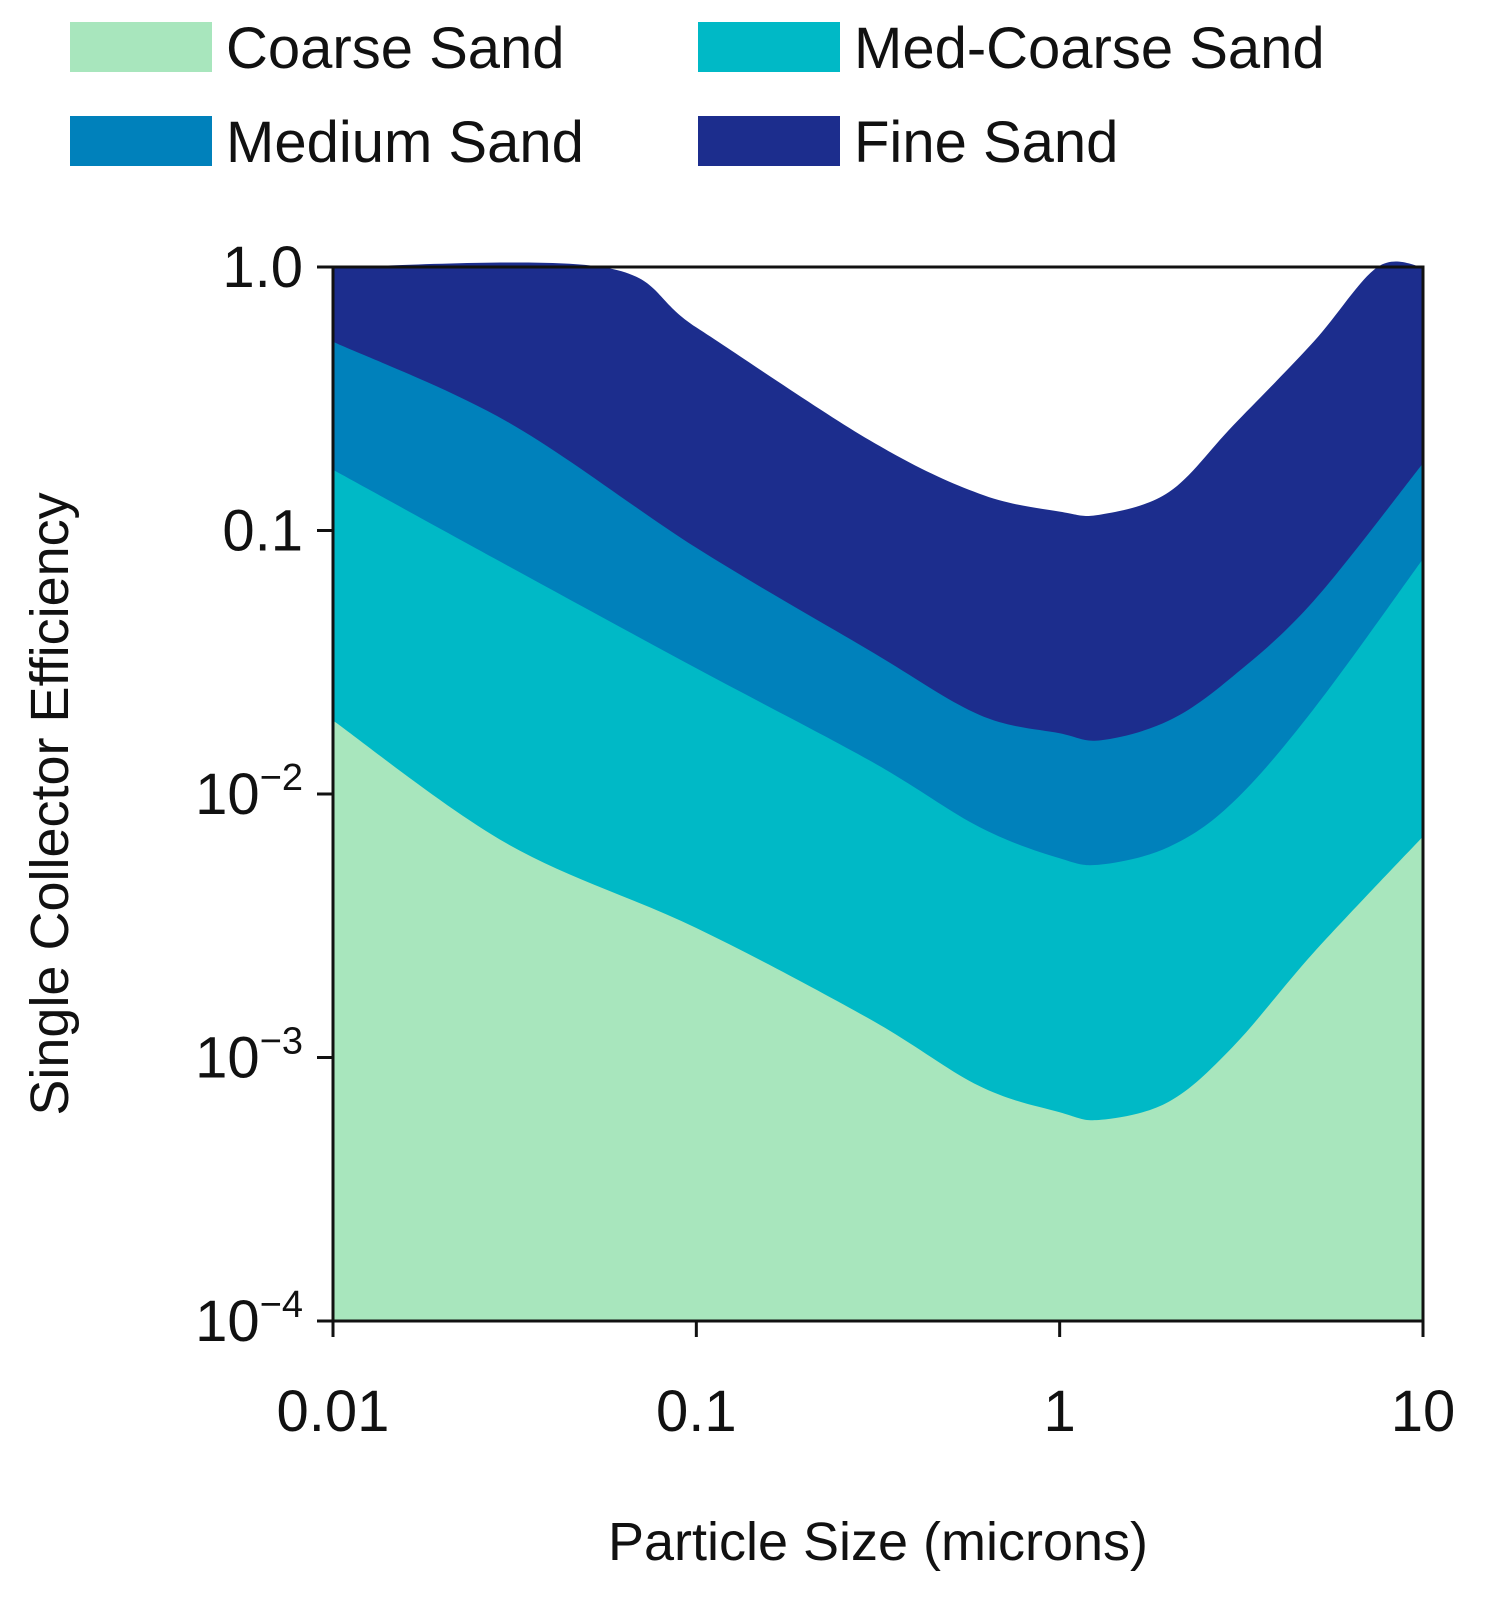  Describe the element at coordinates (249, 1319) in the screenshot. I see `y-tick-label: 10⁻⁴` at that location.